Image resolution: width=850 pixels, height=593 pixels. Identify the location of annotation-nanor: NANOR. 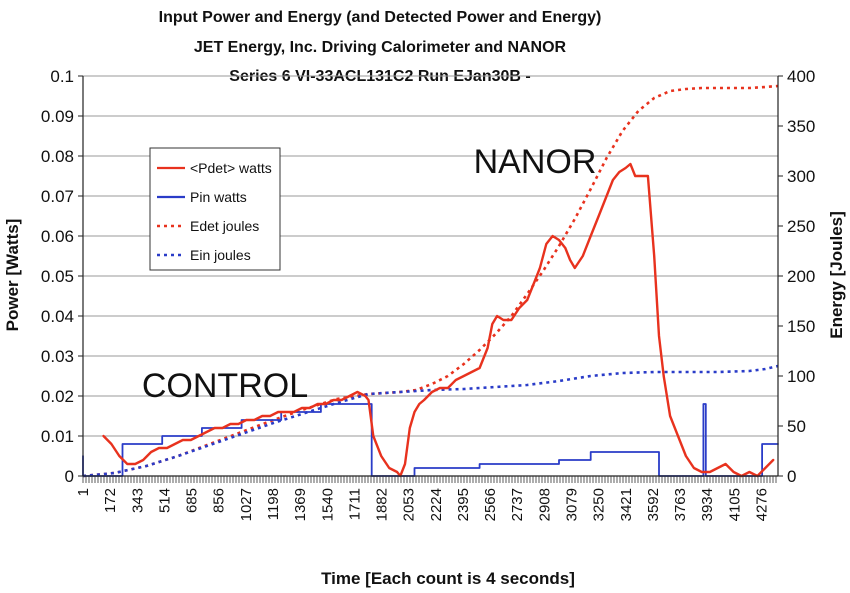
(535, 162).